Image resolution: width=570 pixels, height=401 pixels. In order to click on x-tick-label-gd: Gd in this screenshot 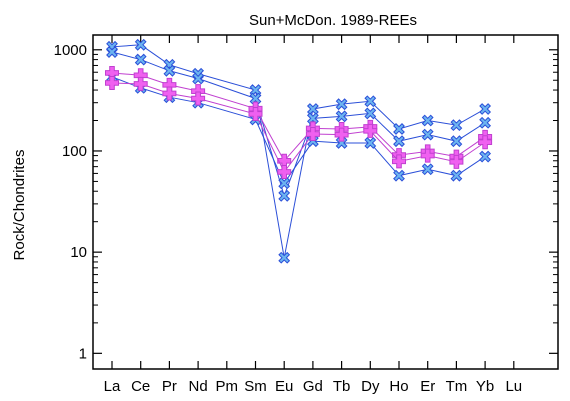, I will do `click(313, 386)`.